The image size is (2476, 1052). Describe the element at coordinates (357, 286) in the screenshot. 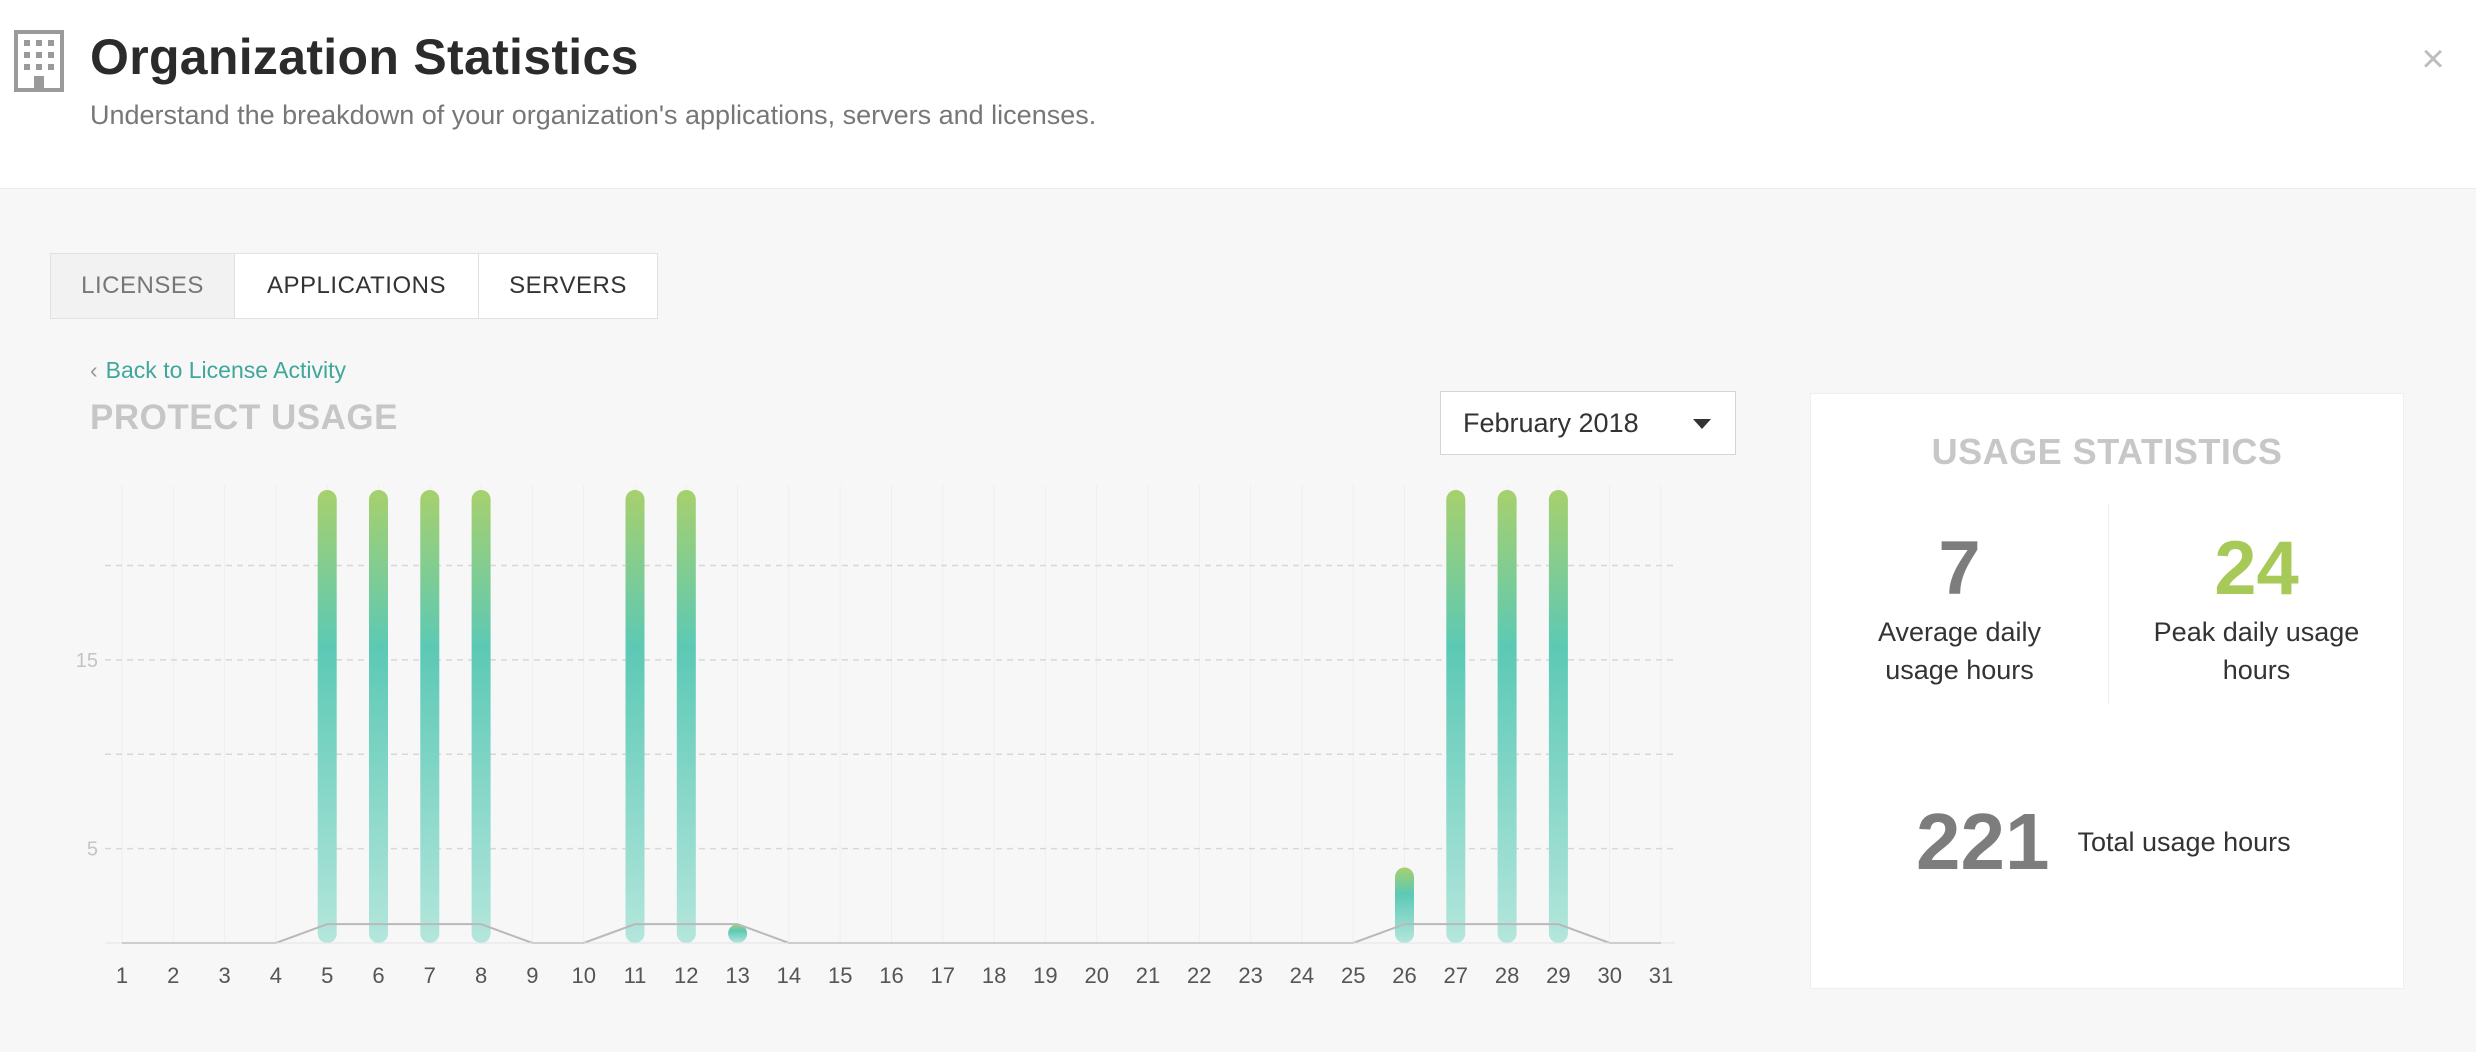

I see `tab-applications: APPLICATIONS` at that location.